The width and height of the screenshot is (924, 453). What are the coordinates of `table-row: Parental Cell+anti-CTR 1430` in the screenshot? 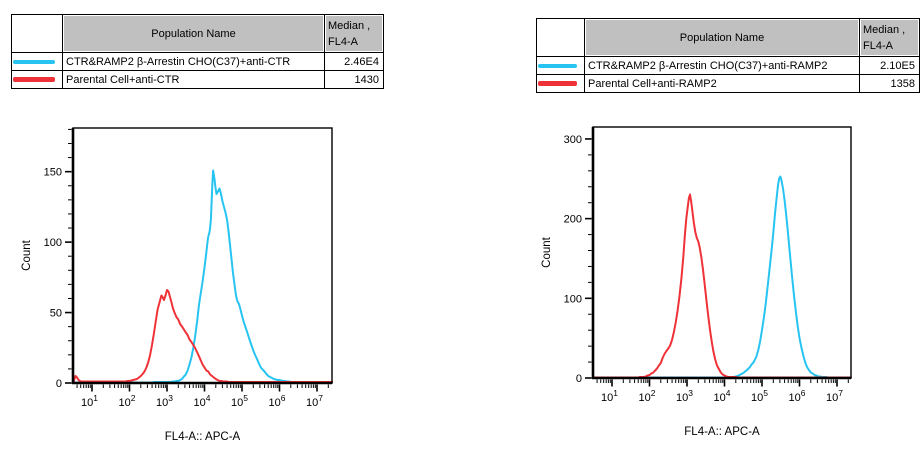 It's located at (197, 79).